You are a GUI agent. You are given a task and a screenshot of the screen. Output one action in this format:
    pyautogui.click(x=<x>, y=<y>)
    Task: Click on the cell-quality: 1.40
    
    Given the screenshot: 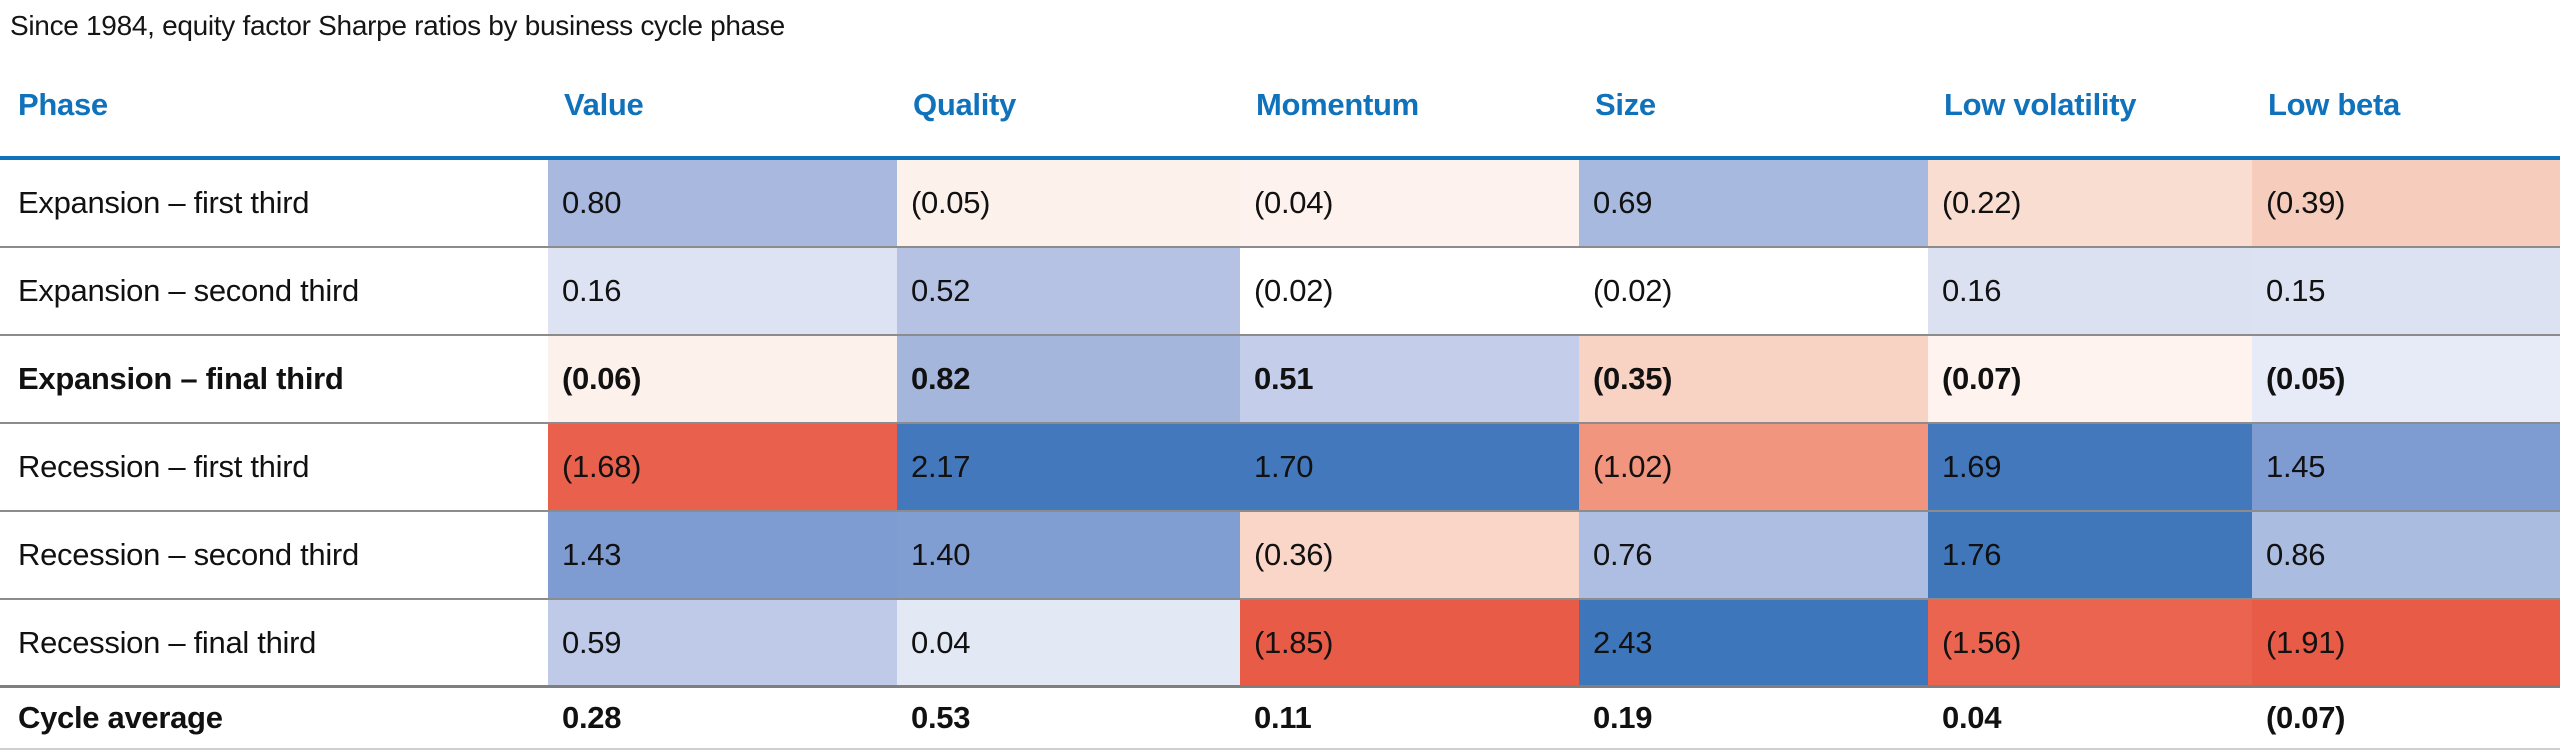 What is the action you would take?
    pyautogui.click(x=1068, y=555)
    